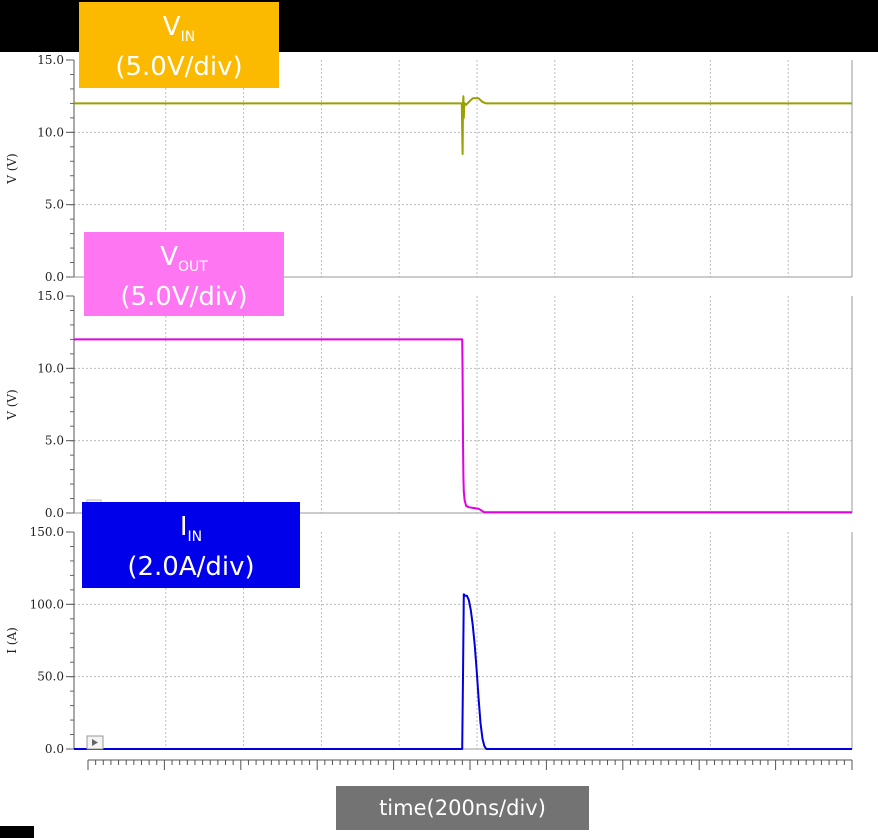 The image size is (878, 838). I want to click on vout-ytick-label: 10.0, so click(50, 368).